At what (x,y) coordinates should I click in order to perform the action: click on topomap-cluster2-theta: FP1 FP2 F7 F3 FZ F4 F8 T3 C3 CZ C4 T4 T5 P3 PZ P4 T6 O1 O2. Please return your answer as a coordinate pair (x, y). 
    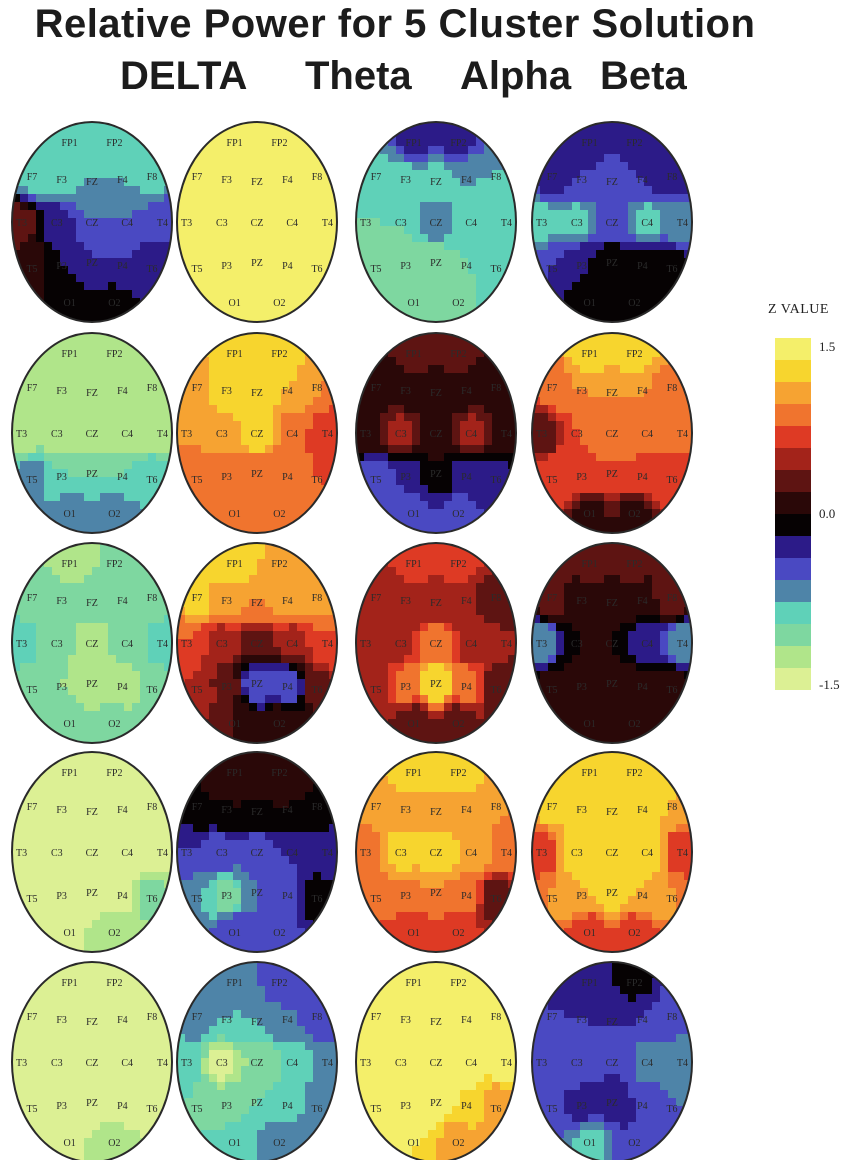
    Looking at the image, I should click on (257, 433).